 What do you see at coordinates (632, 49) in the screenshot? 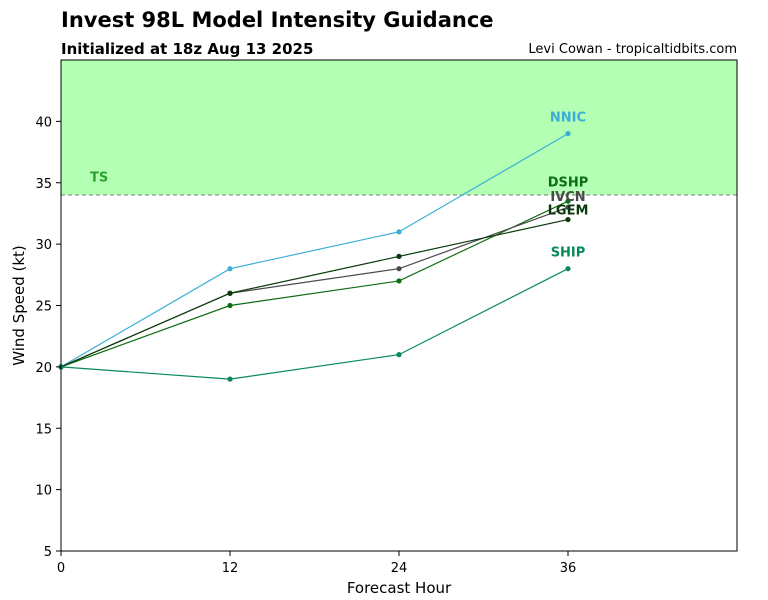
I see `chart-credit: Levi Cowan - tropicaltidbits.com` at bounding box center [632, 49].